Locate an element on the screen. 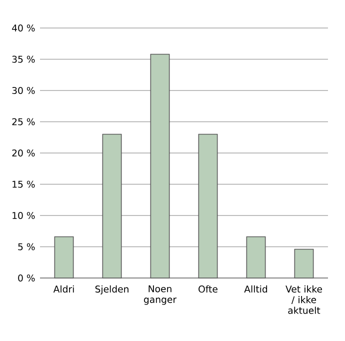 The image size is (345, 341). y-tick-label: 15 % is located at coordinates (23, 184).